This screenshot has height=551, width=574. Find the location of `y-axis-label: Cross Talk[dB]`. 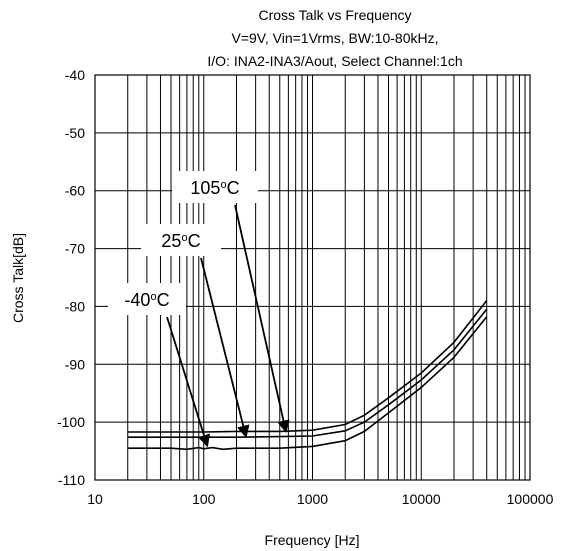

y-axis-label: Cross Talk[dB] is located at coordinates (18, 278).